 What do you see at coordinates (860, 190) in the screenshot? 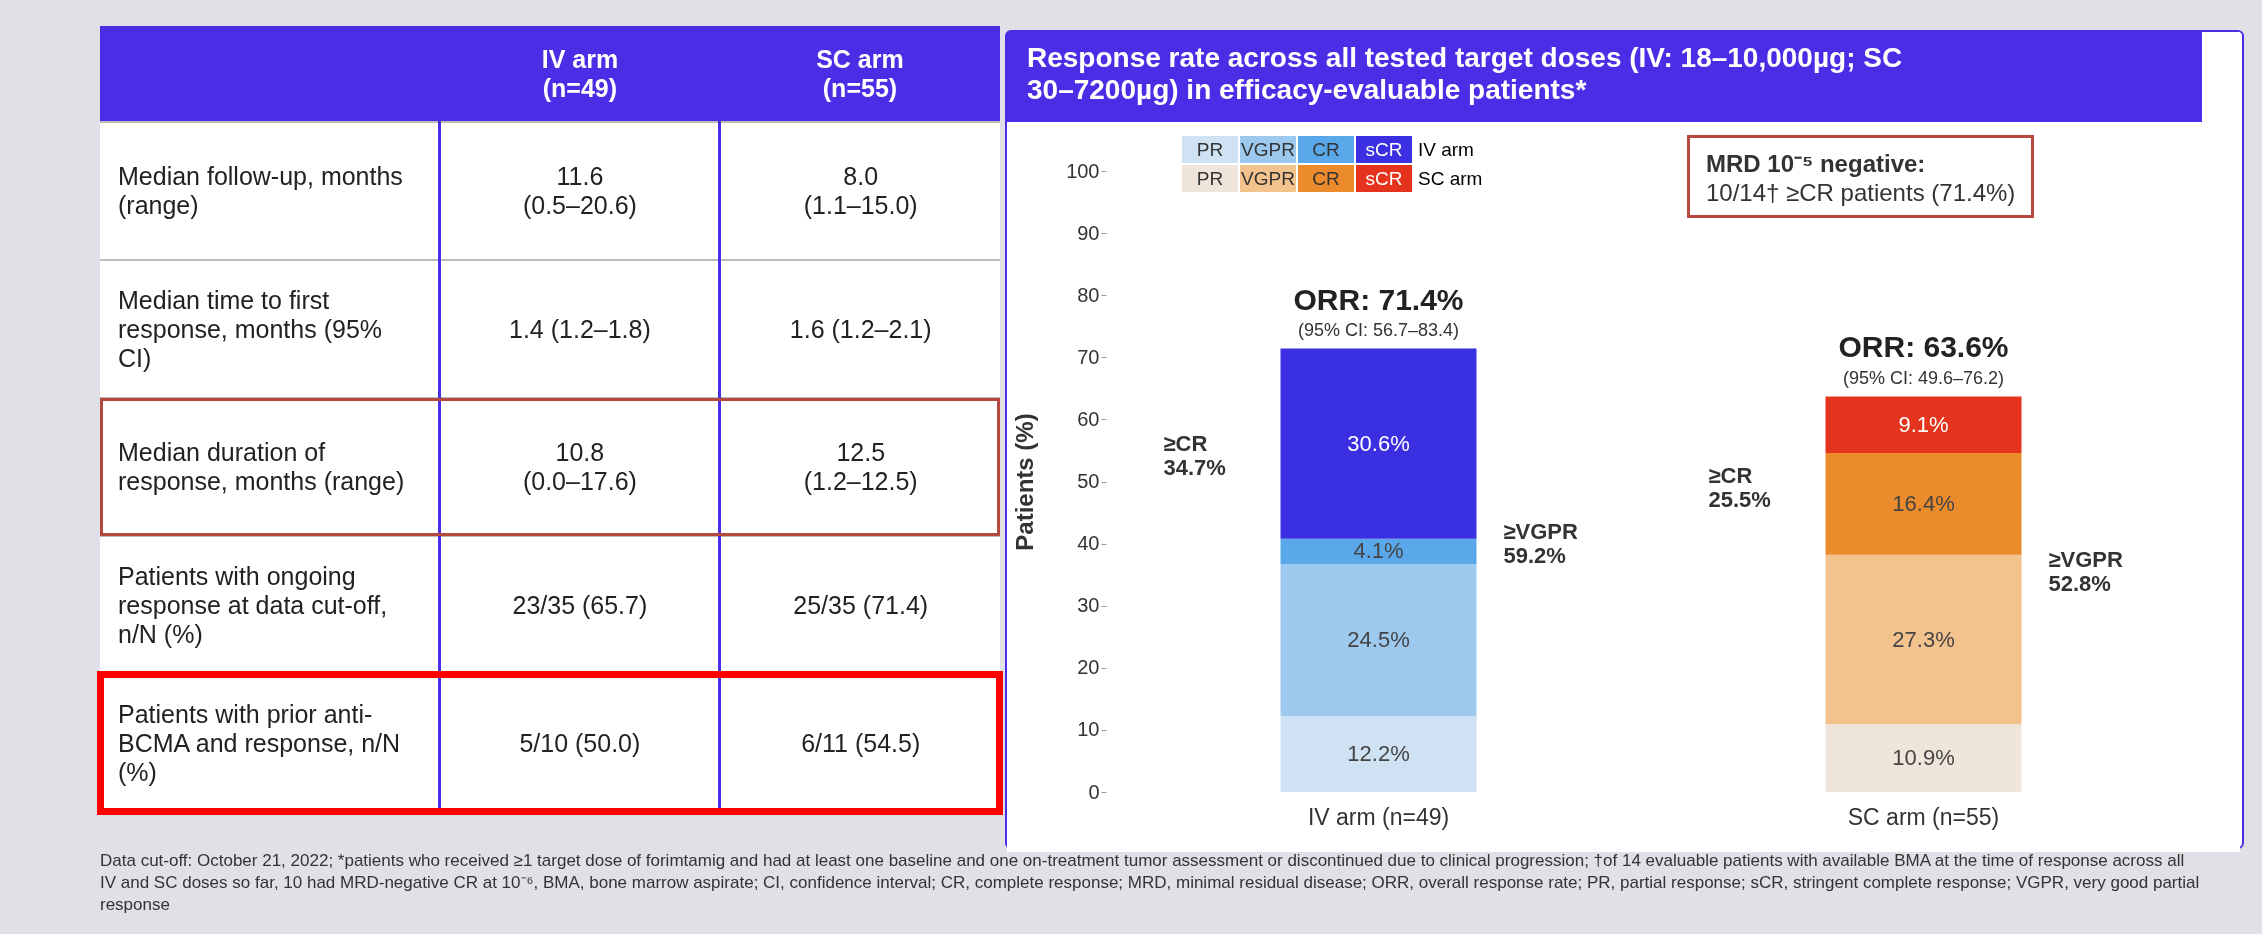
I see `text: 8.0 (1.1–15.0)` at bounding box center [860, 190].